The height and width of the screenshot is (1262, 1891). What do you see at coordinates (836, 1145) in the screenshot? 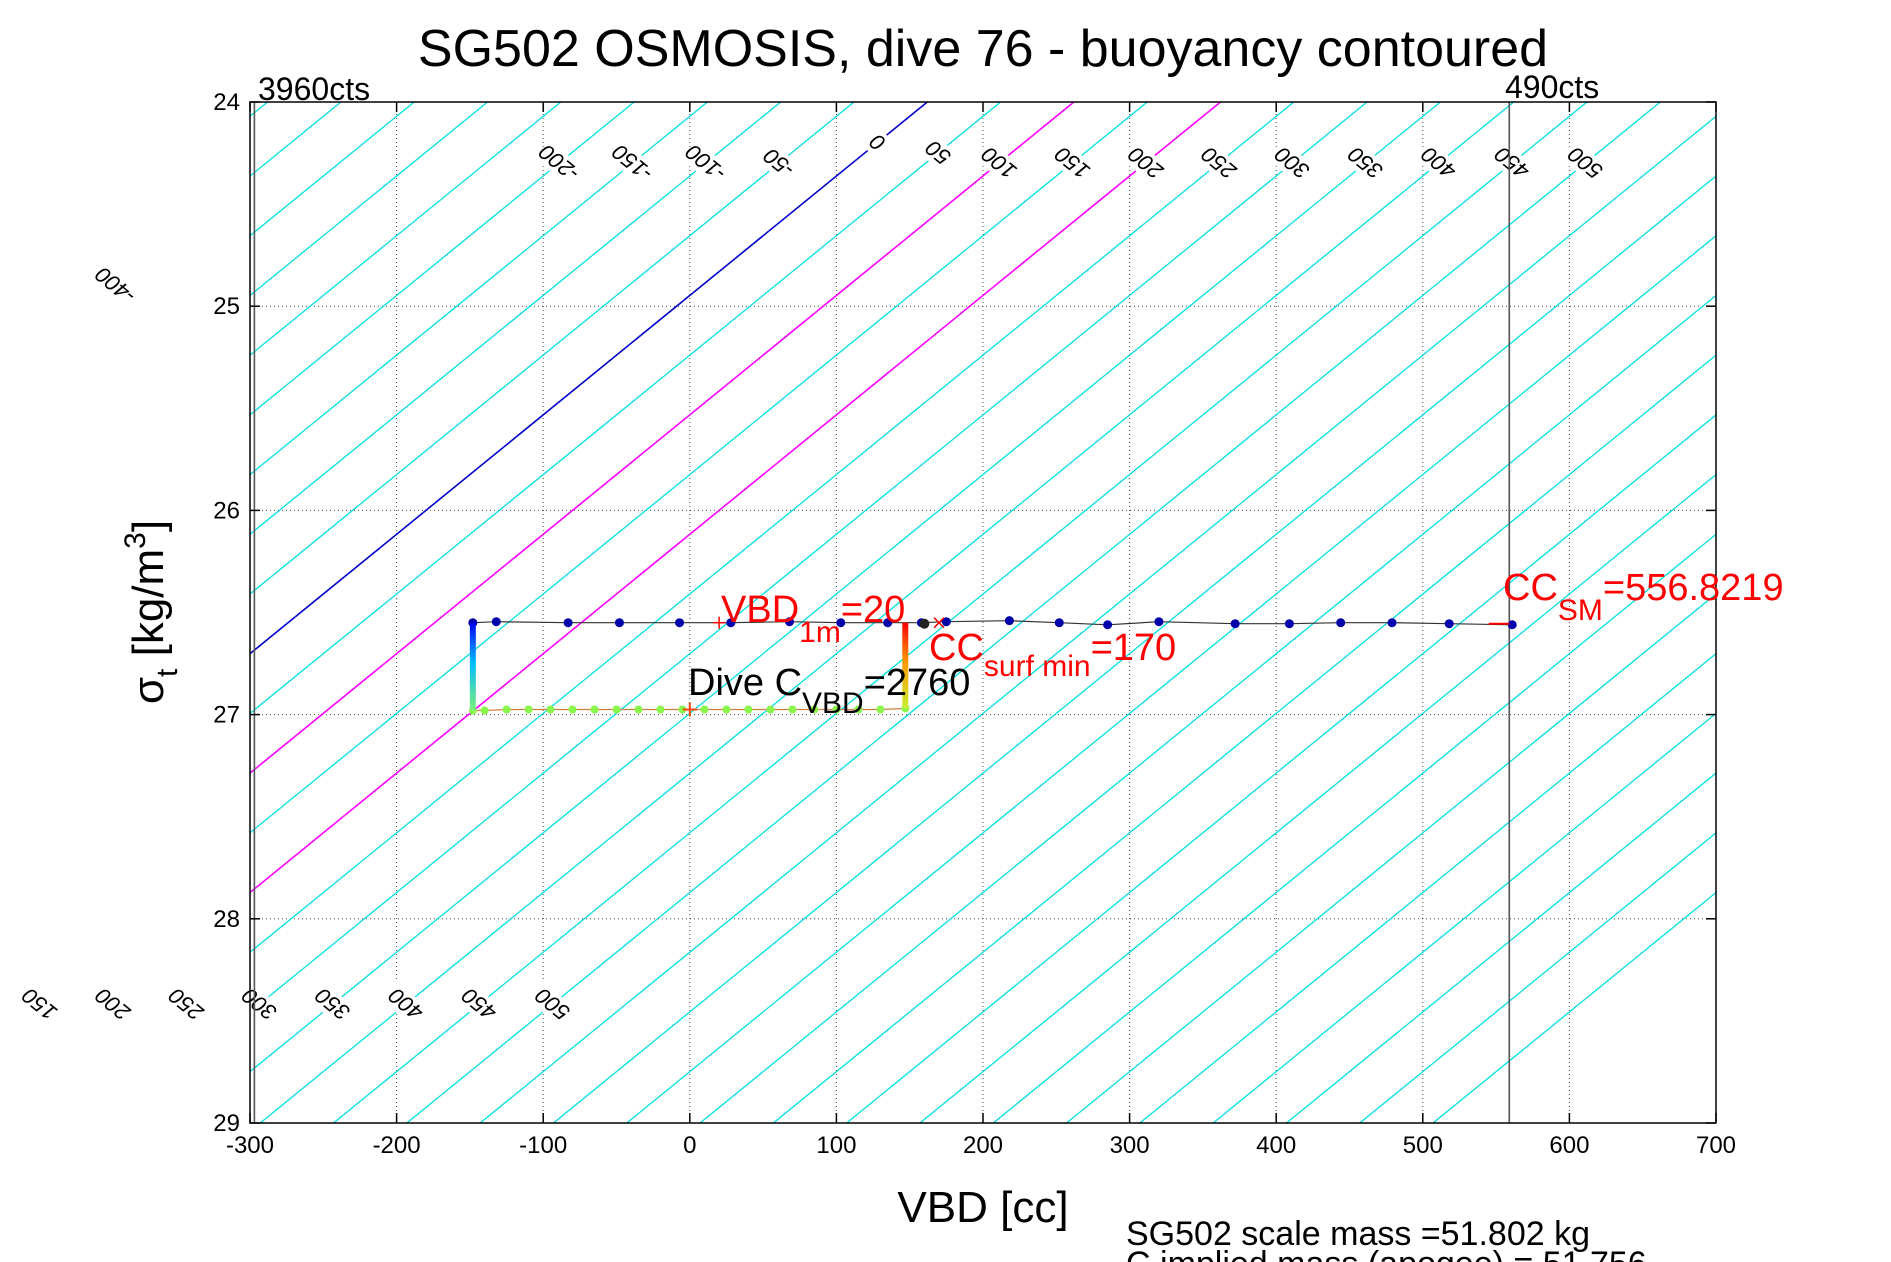
I see `x-tick-label: 100` at bounding box center [836, 1145].